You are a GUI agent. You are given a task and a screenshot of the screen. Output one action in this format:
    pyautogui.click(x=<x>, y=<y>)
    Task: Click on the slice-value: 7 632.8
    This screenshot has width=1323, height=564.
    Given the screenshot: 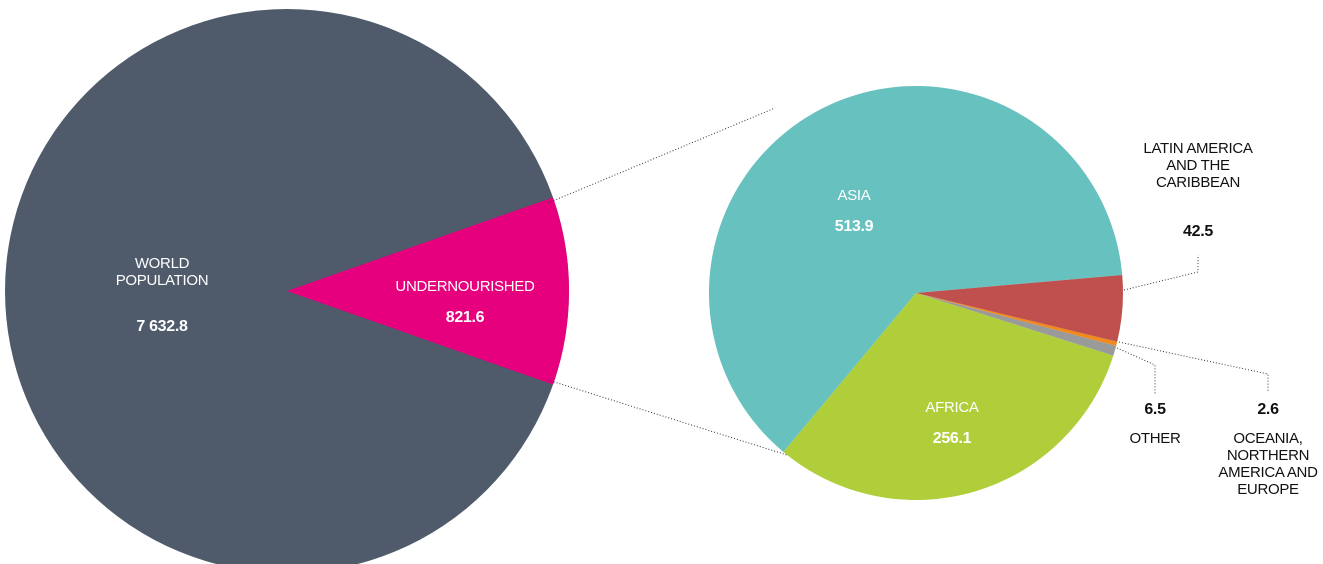 What is the action you would take?
    pyautogui.click(x=162, y=326)
    